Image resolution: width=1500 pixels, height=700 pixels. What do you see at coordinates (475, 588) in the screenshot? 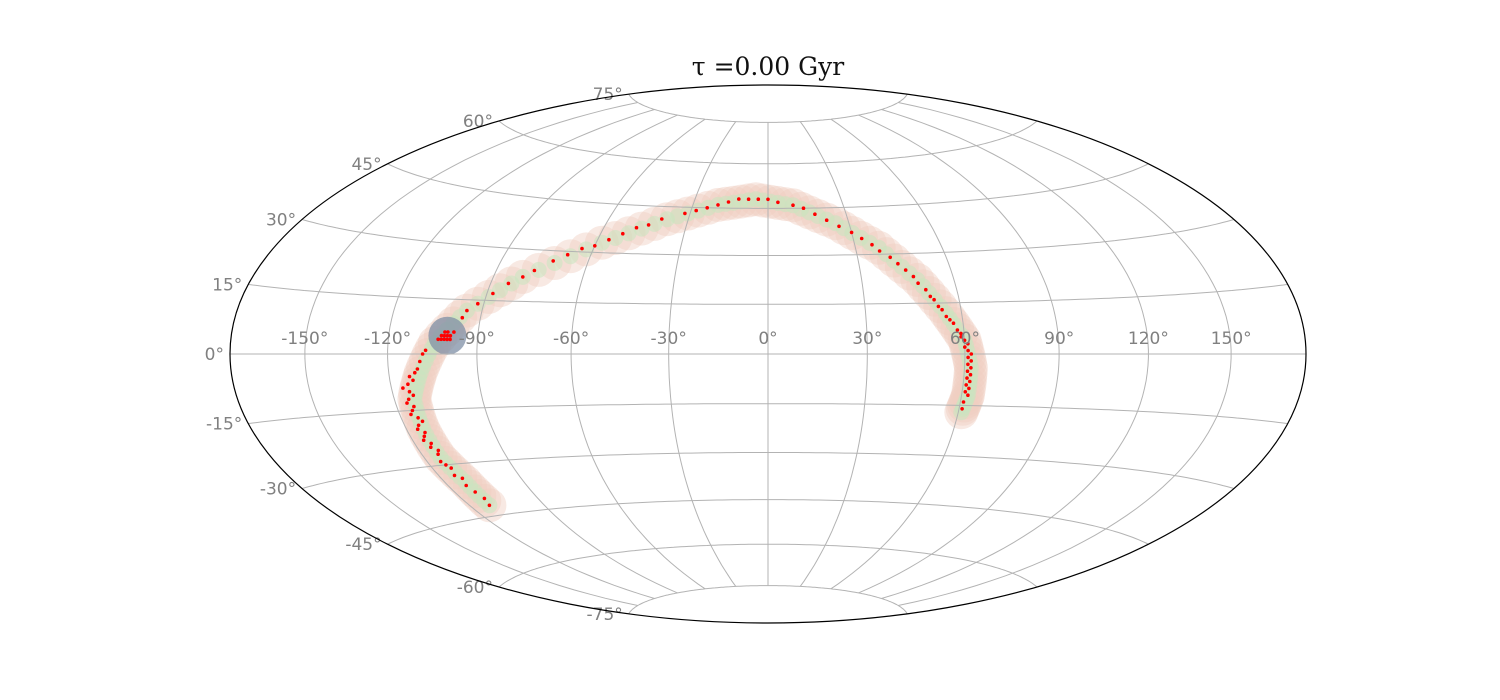
I see `latitude-tick-label: -60°` at bounding box center [475, 588].